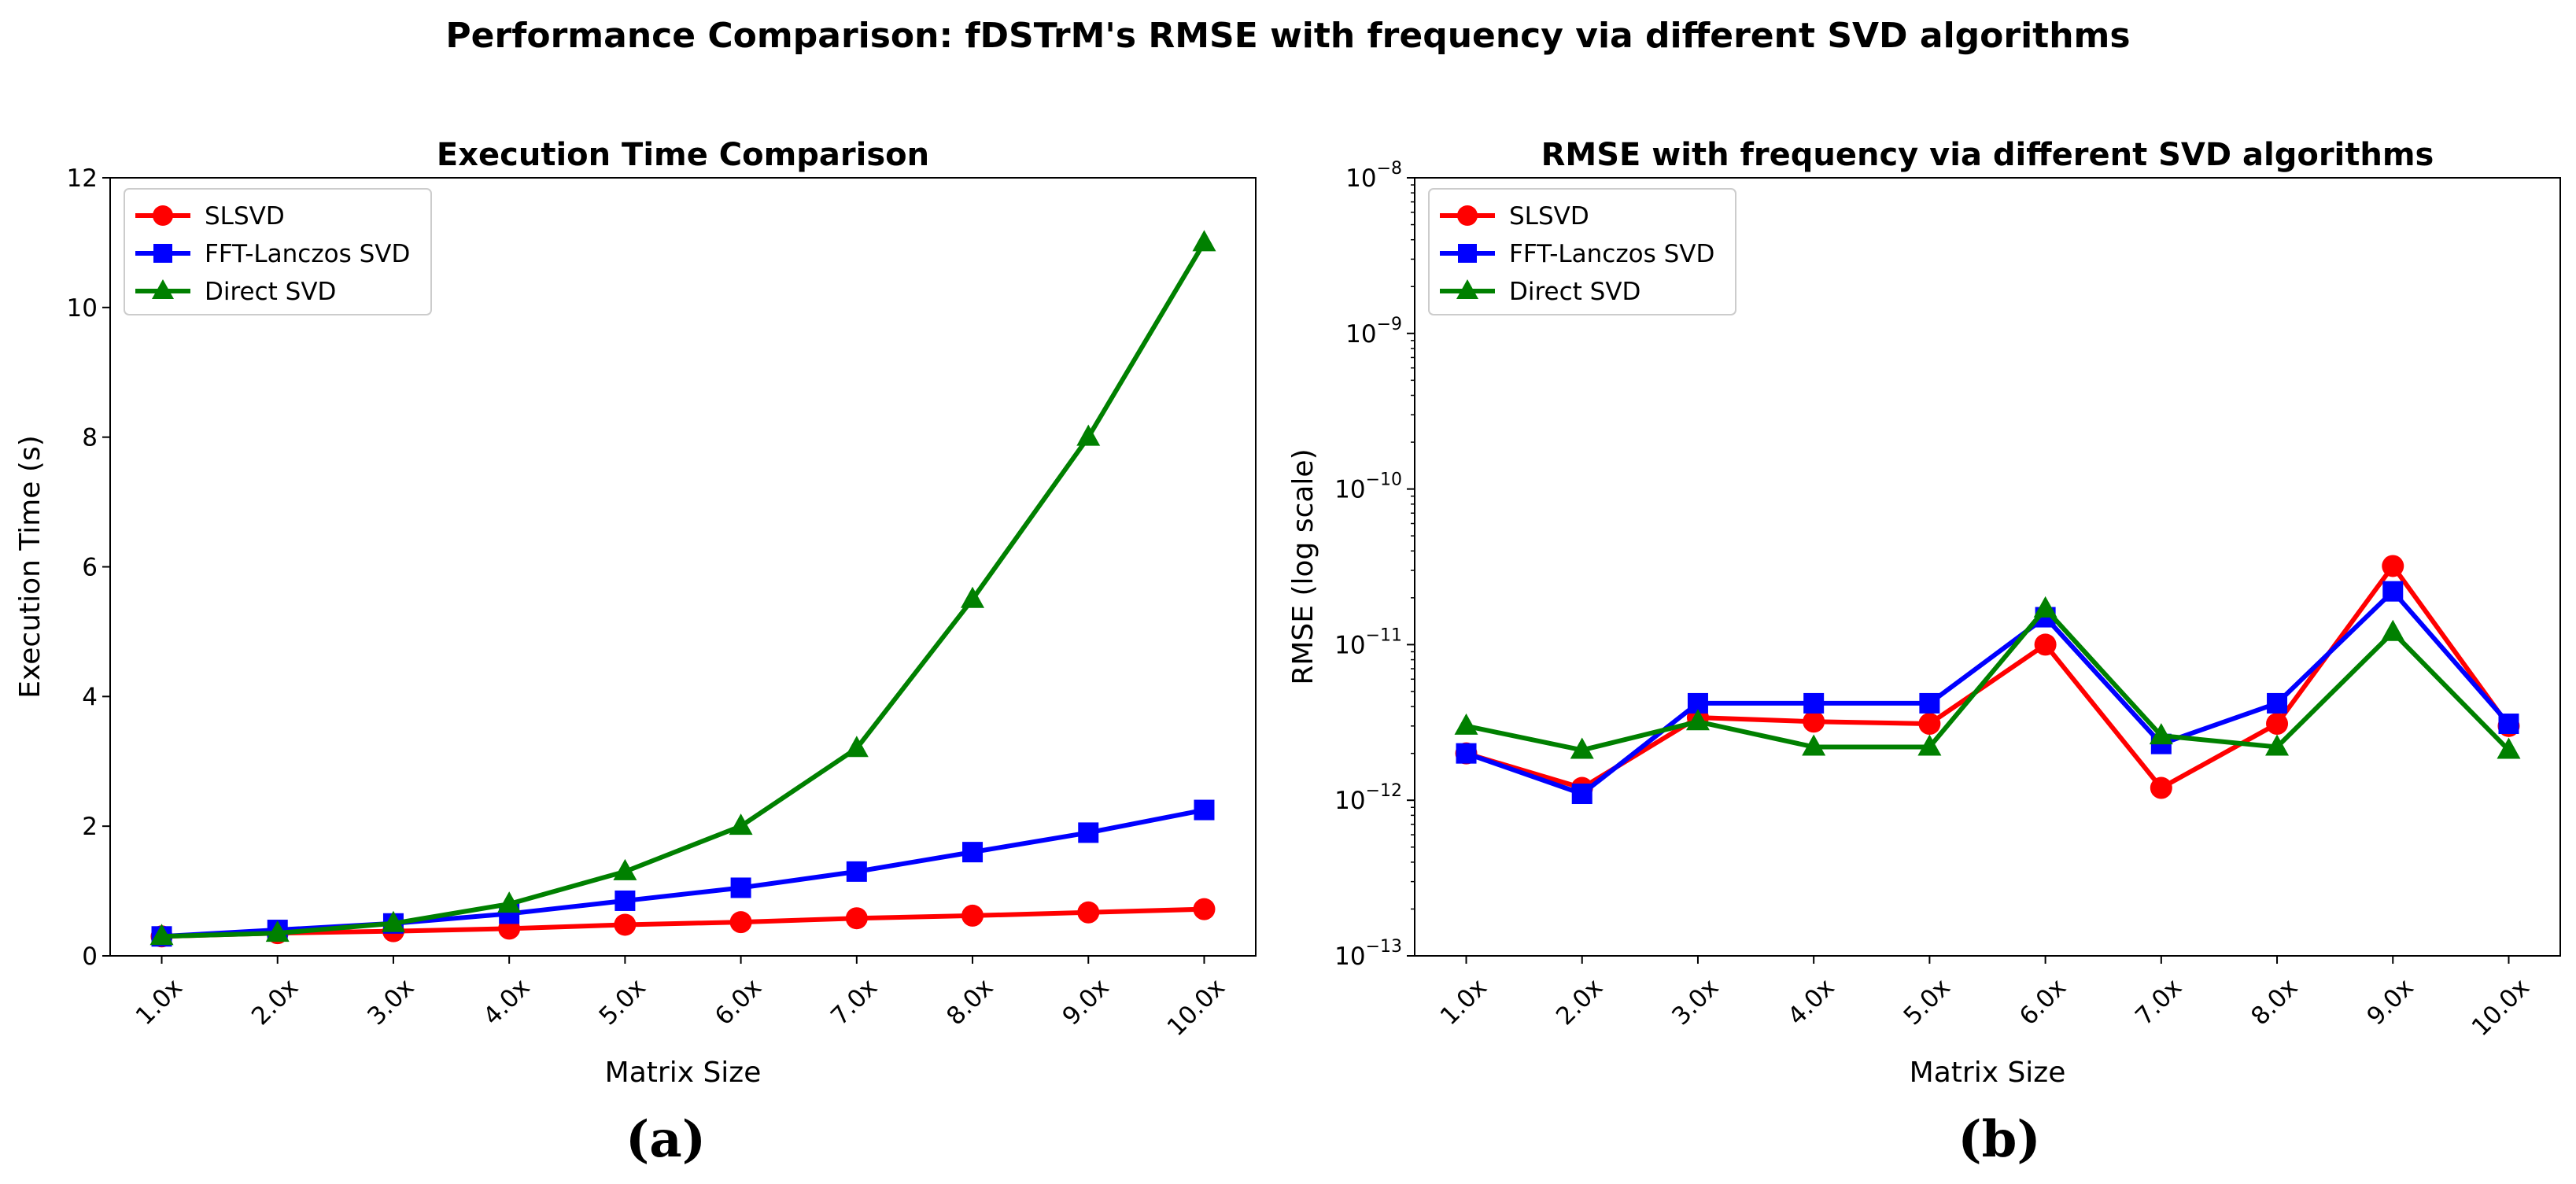 The image size is (2576, 1184). Describe the element at coordinates (391, 1002) in the screenshot. I see `x-tick-label: 3.0x` at that location.